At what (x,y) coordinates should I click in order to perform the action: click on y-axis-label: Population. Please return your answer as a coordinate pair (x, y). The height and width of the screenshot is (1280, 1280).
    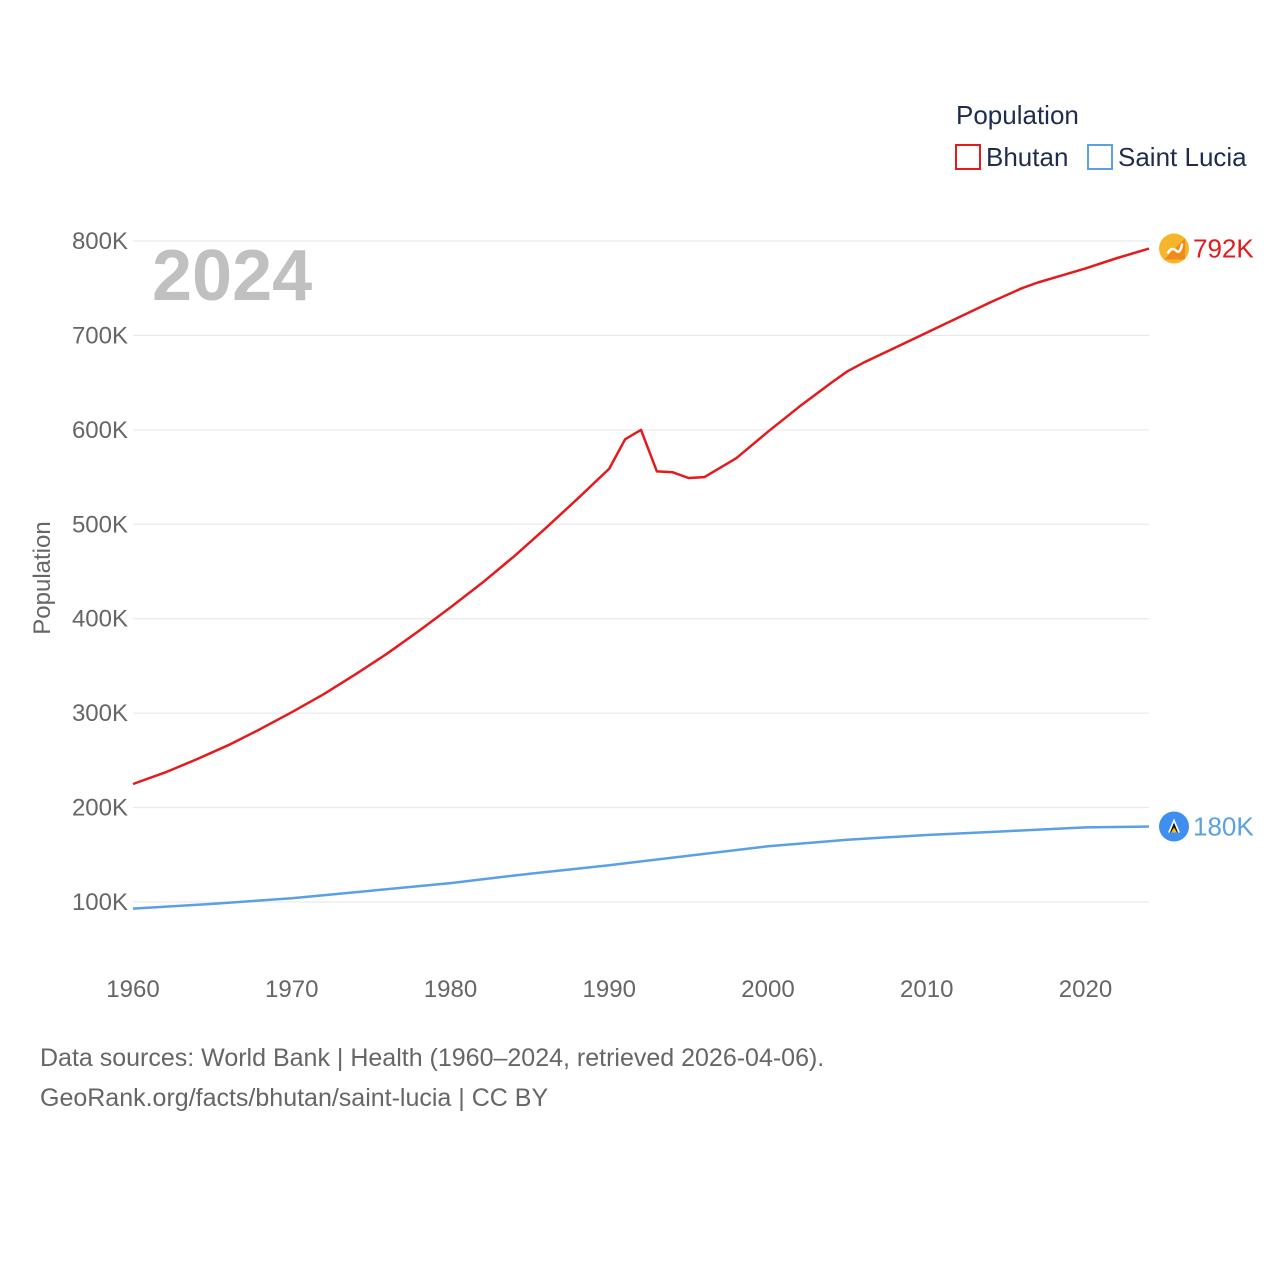
    Looking at the image, I should click on (42, 577).